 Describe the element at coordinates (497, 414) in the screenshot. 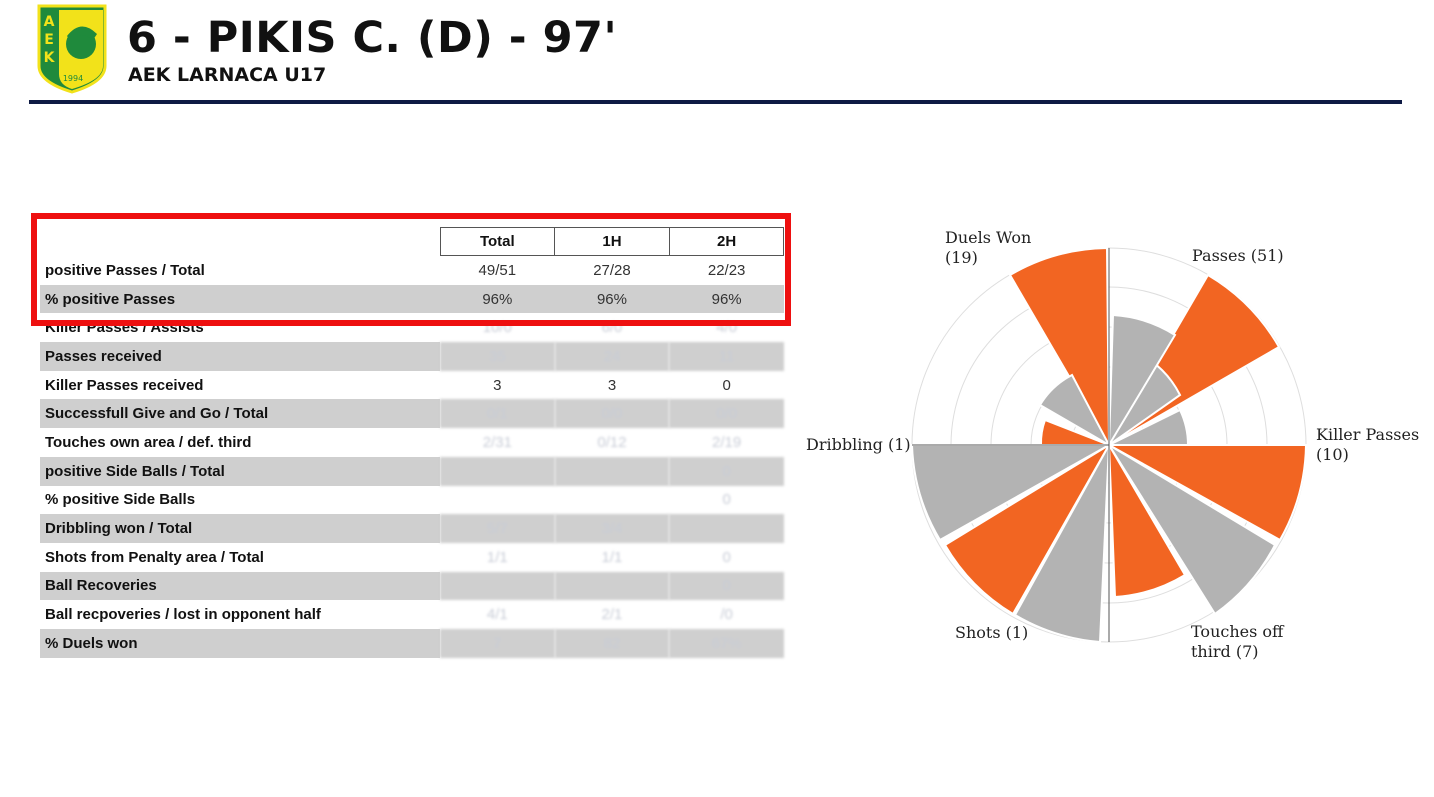

I see `cell-total: 0/1` at that location.